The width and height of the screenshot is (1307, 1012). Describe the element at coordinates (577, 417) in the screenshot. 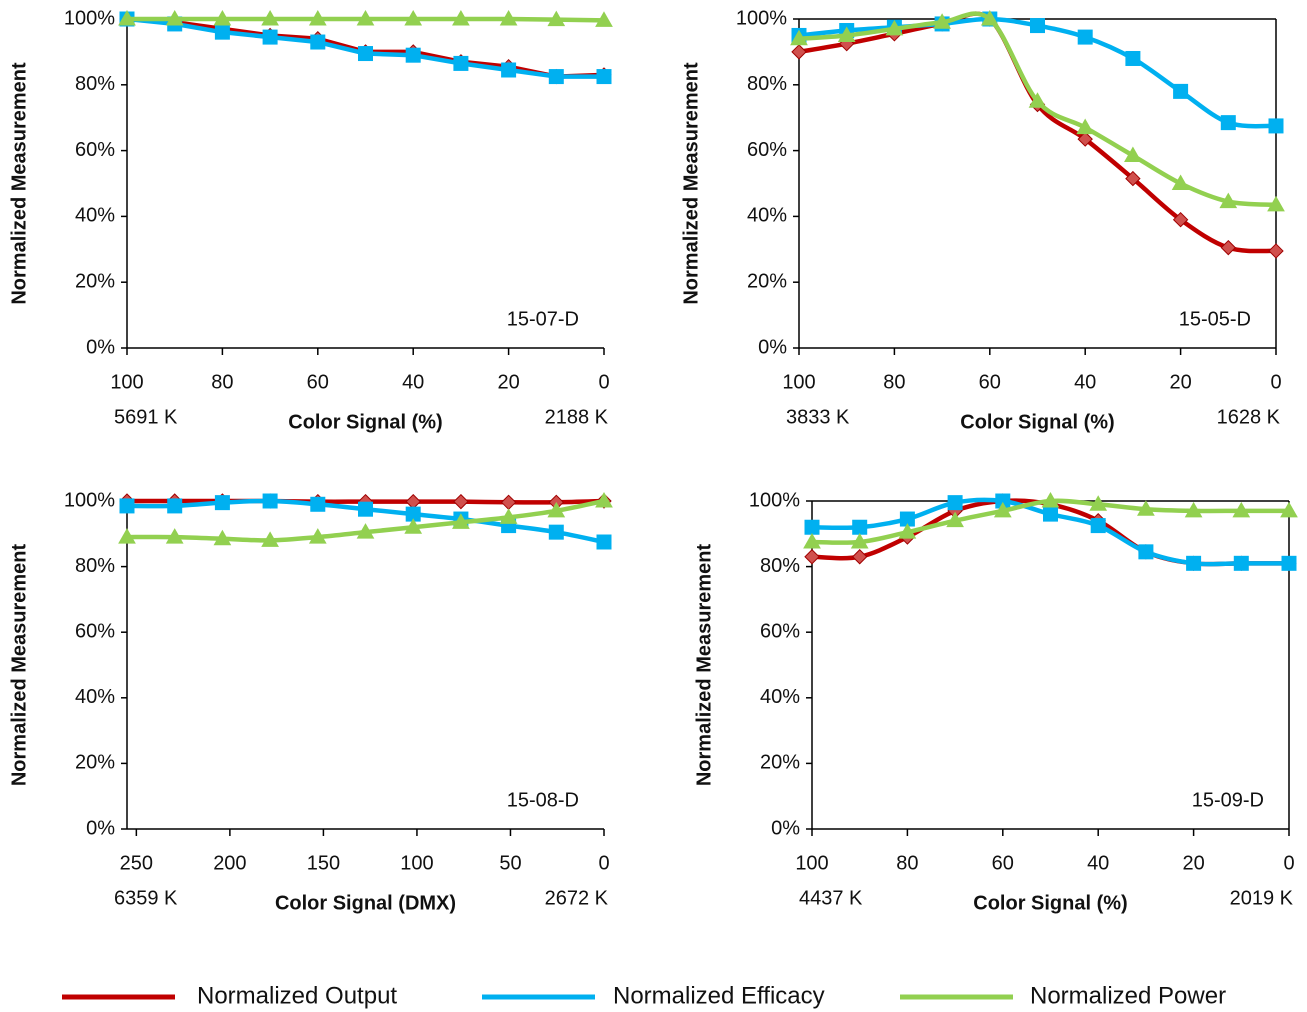

I see `x-end-label: 2188 K` at that location.